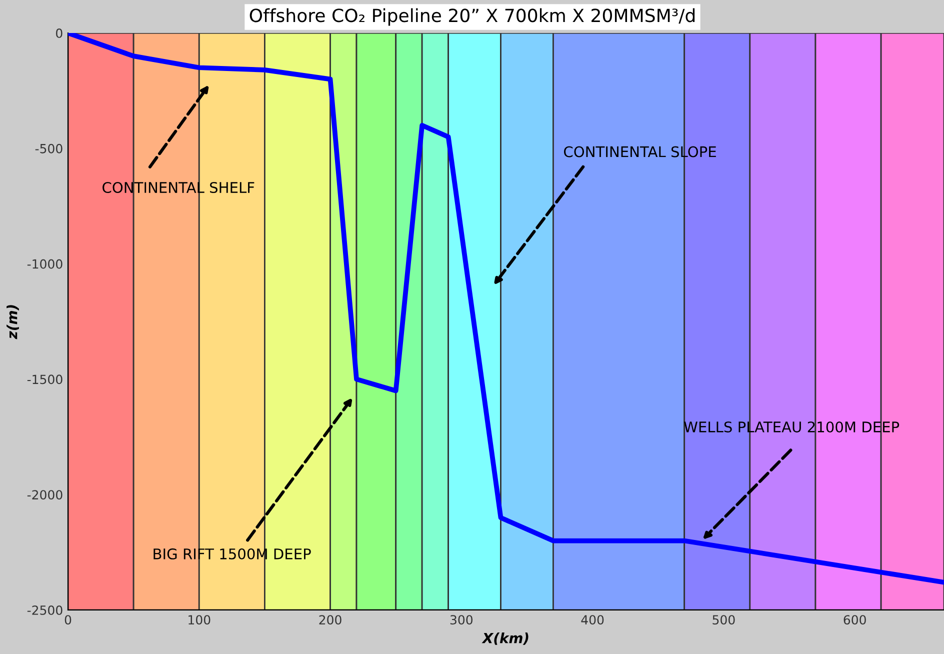  Describe the element at coordinates (592, 620) in the screenshot. I see `x-tick-label: 400` at that location.